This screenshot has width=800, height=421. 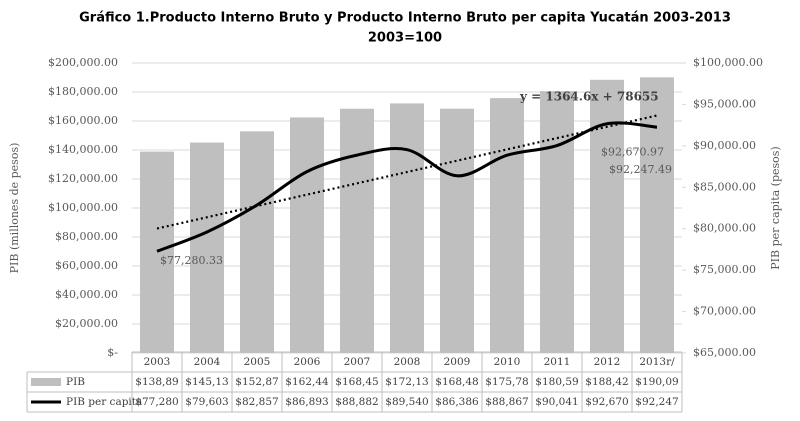 What do you see at coordinates (156, 382) in the screenshot?
I see `table-cell: $138,89` at bounding box center [156, 382].